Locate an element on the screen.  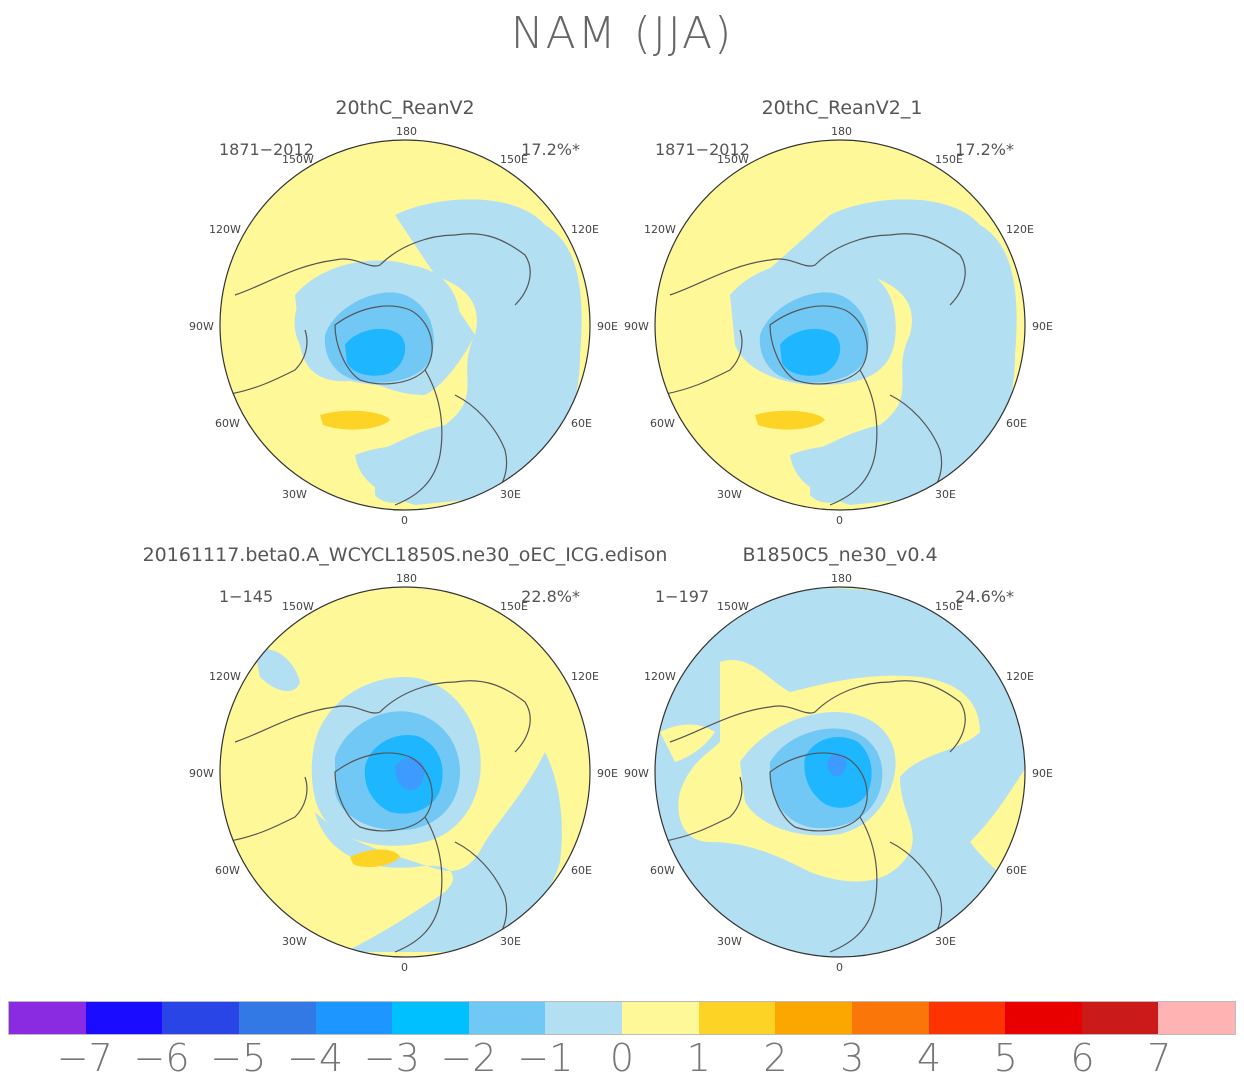
colorbar-tick-label: −7 is located at coordinates (84, 1058).